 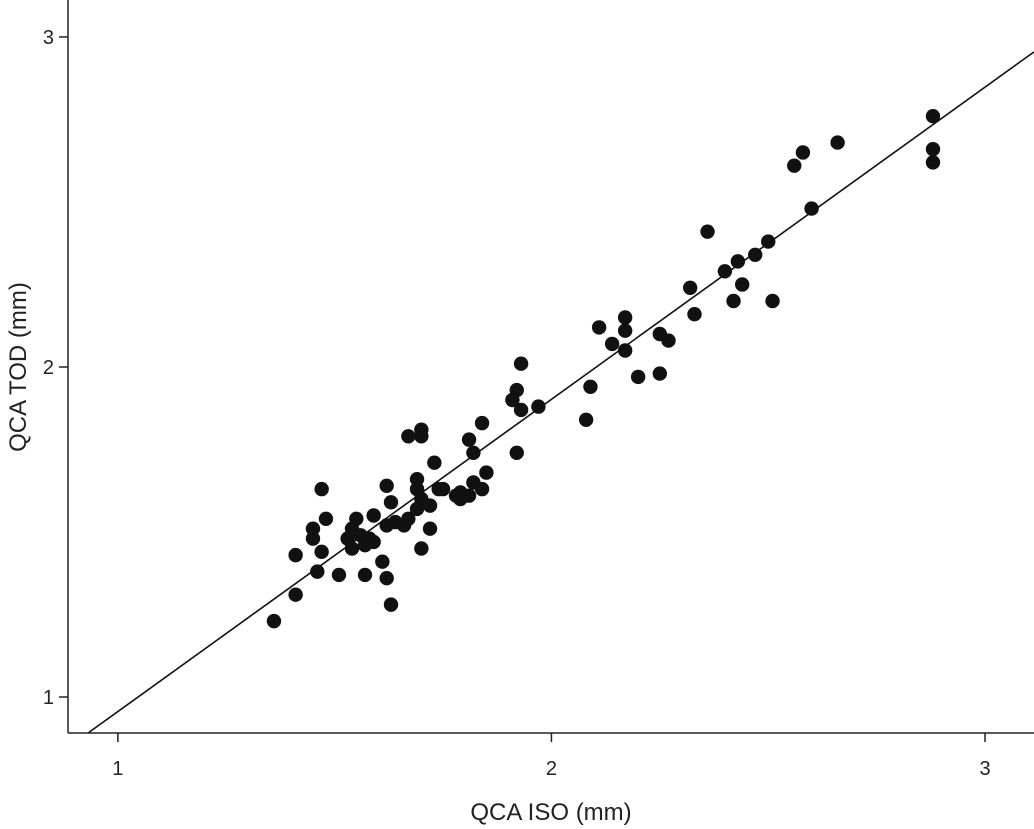 I want to click on y-tick-label: 2, so click(x=48, y=368).